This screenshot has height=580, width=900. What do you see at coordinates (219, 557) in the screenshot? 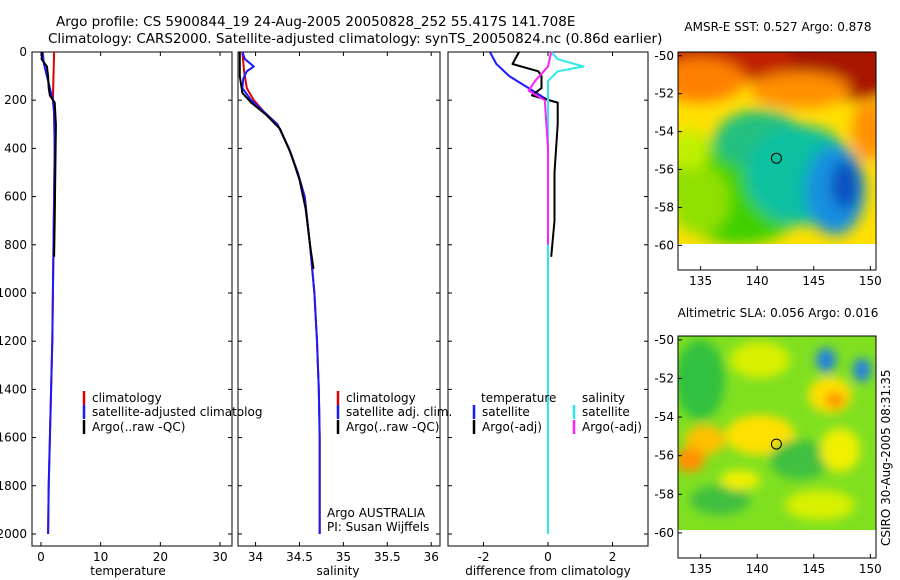
I see `x-tick-label: 30` at bounding box center [219, 557].